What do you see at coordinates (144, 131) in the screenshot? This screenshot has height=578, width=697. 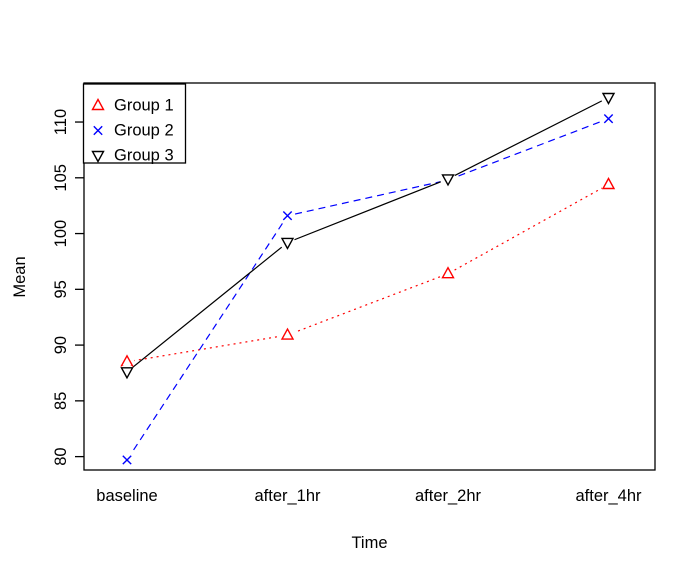 I see `legend-label: Group 2` at bounding box center [144, 131].